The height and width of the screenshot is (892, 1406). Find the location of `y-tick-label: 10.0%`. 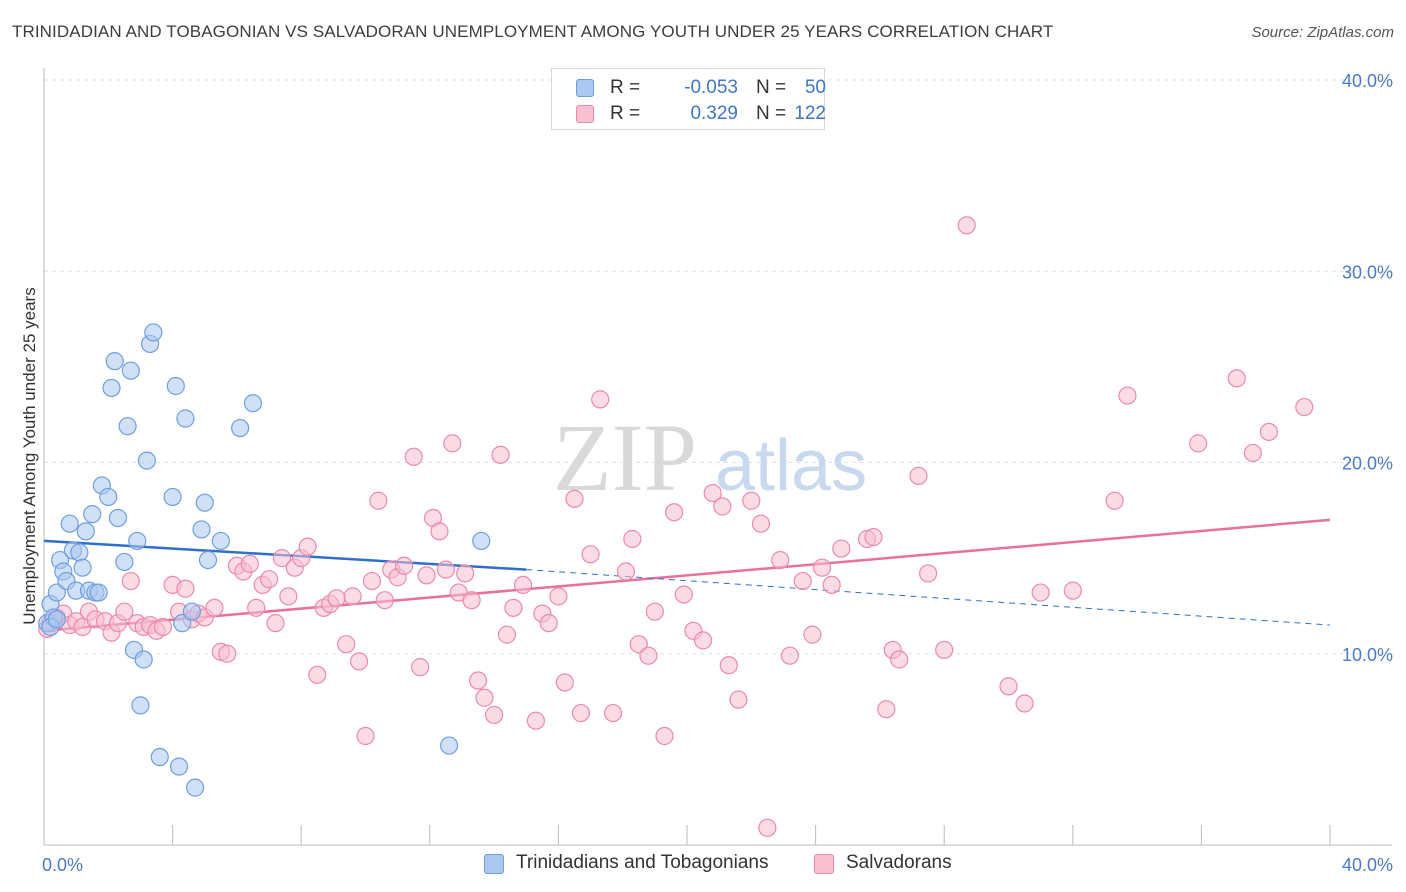

y-tick-label: 10.0% is located at coordinates (1367, 655).